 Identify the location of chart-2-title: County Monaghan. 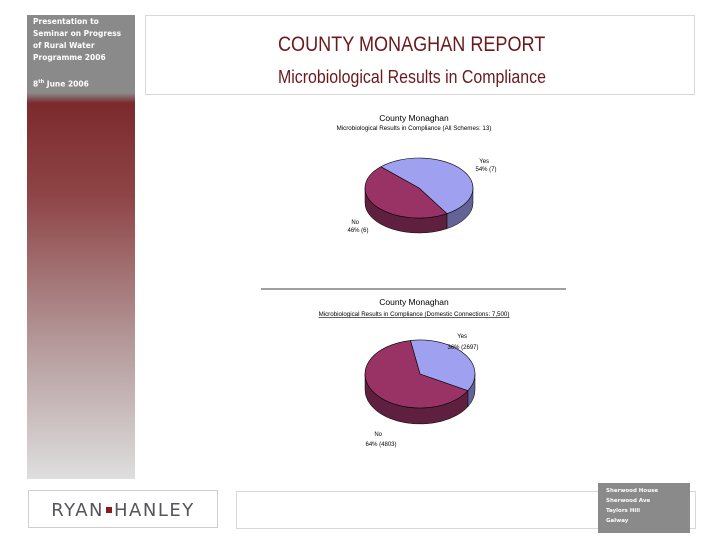
(414, 302).